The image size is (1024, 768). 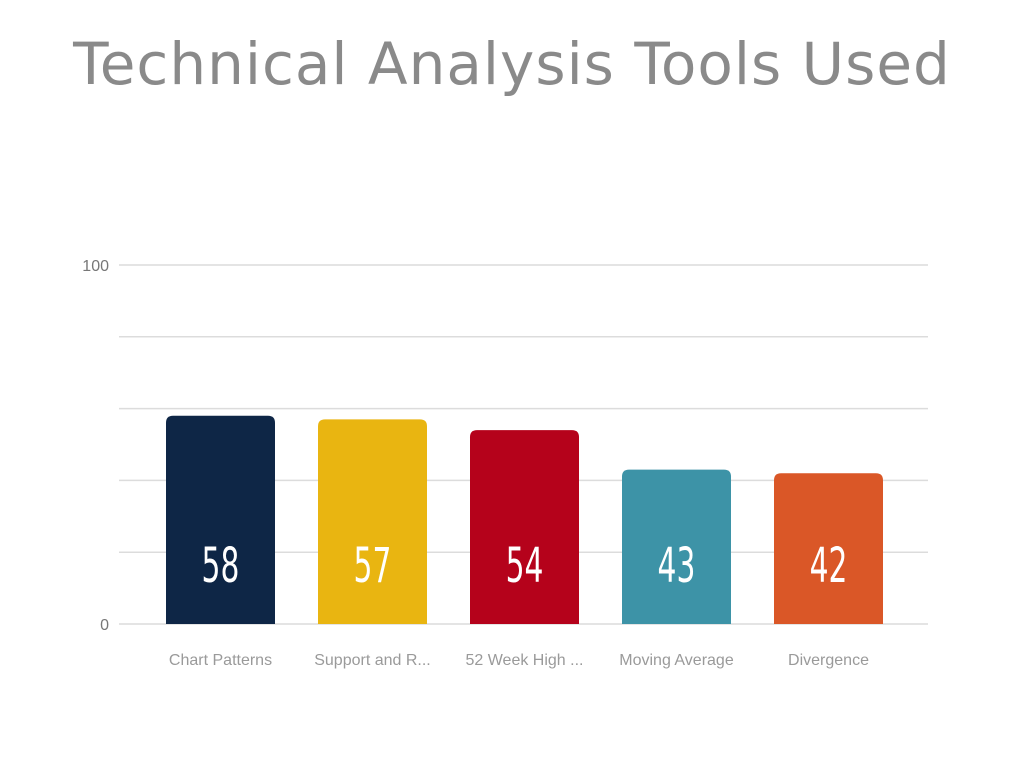 I want to click on bar-value-label: 58, so click(x=221, y=566).